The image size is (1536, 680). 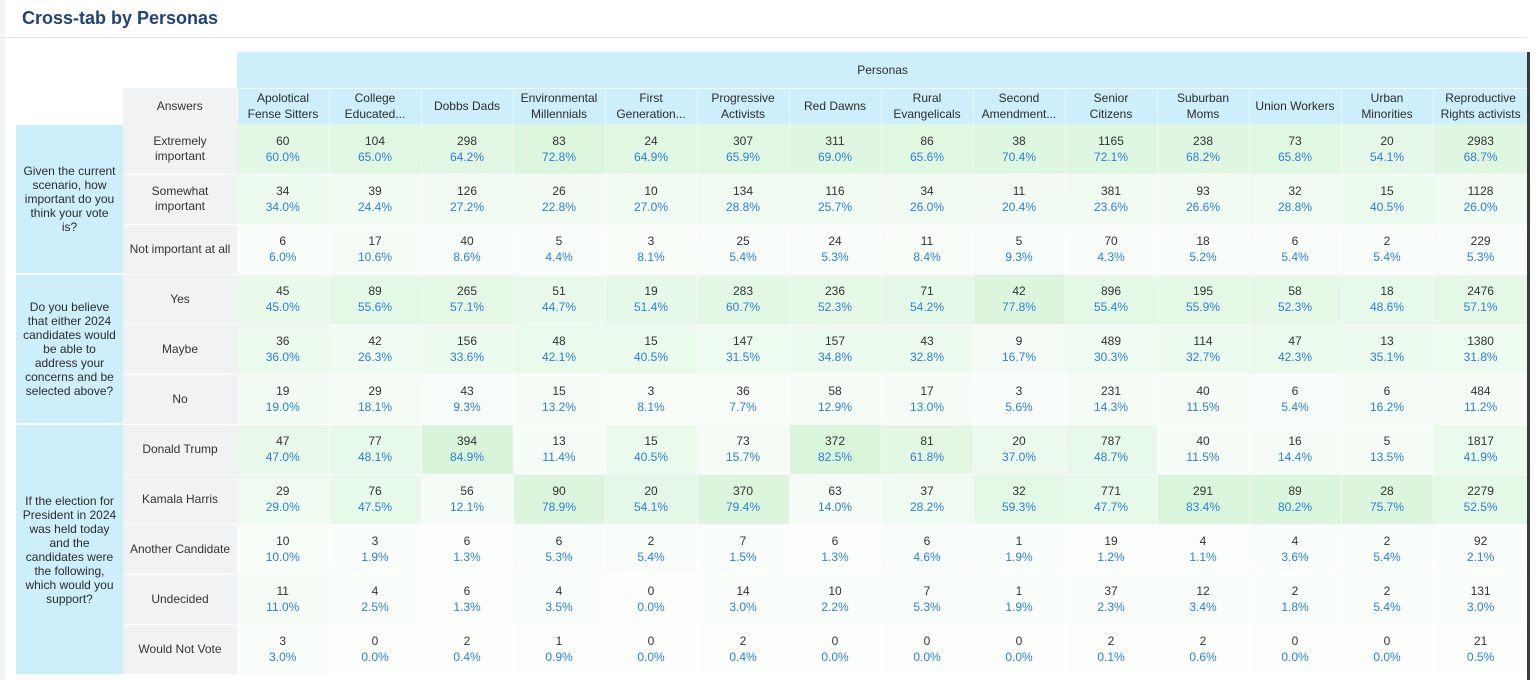 I want to click on data-cell: 7 5.3%, so click(x=927, y=599).